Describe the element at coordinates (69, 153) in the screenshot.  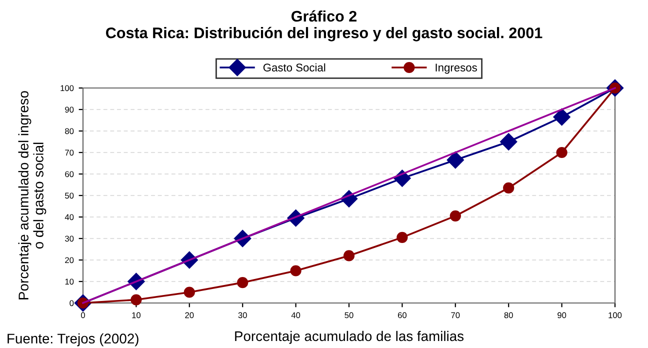
I see `y-tick-label: 70` at that location.